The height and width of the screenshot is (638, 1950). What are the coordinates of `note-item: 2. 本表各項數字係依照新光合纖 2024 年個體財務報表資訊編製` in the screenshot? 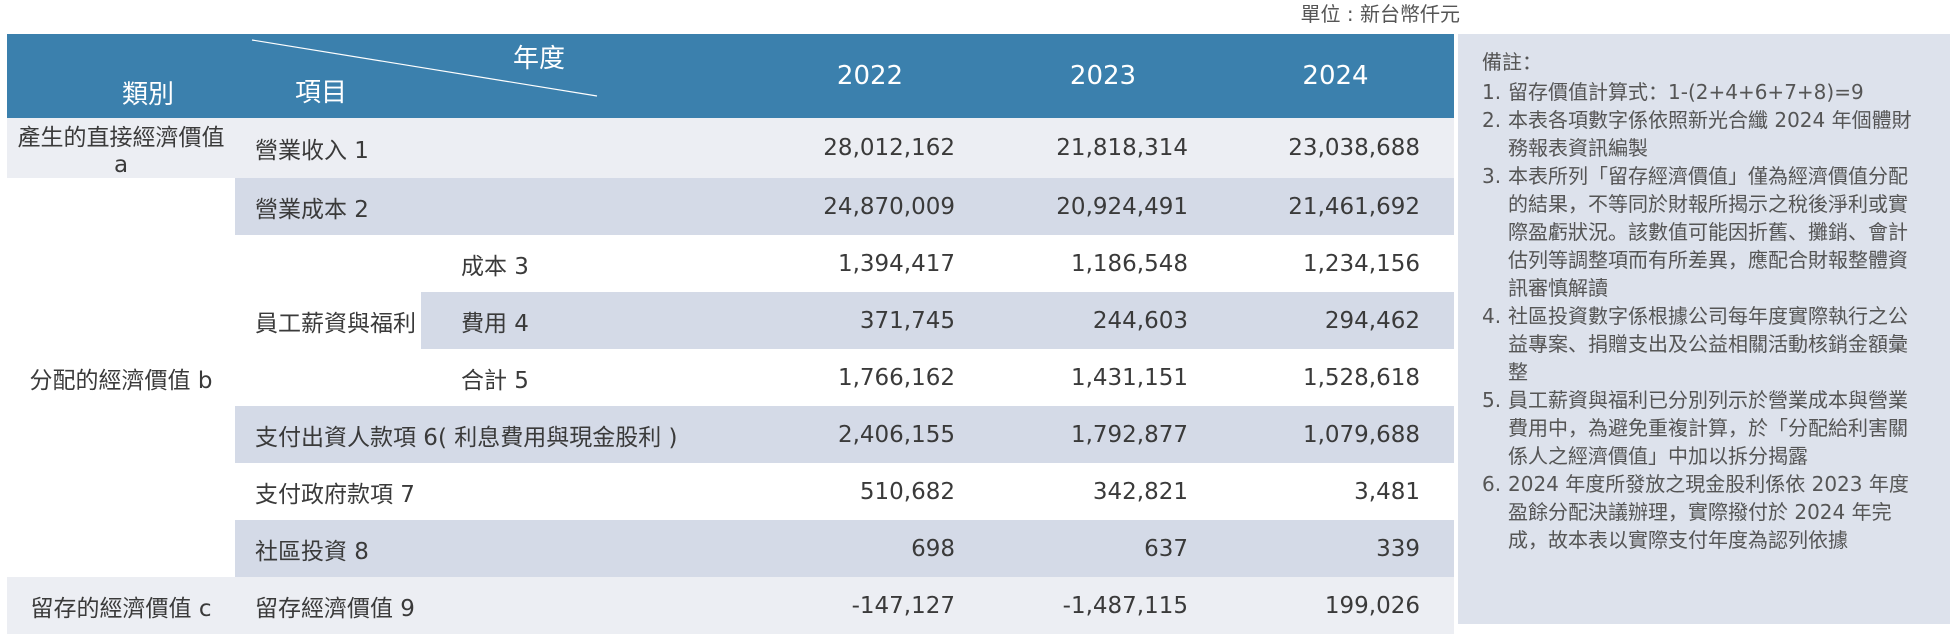 It's located at (1704, 134).